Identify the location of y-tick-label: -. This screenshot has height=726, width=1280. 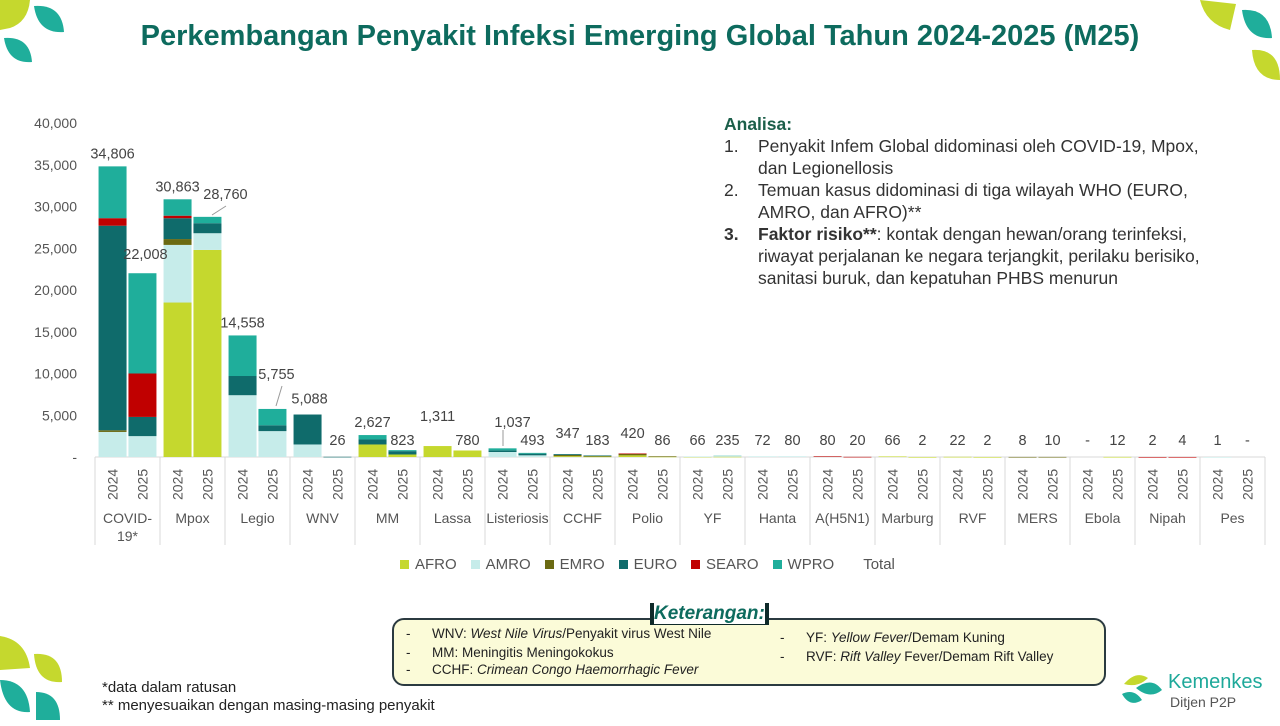
(74, 457).